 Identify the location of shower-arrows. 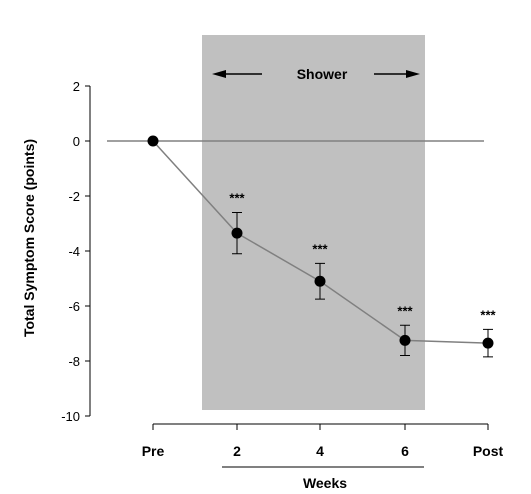
(316, 74).